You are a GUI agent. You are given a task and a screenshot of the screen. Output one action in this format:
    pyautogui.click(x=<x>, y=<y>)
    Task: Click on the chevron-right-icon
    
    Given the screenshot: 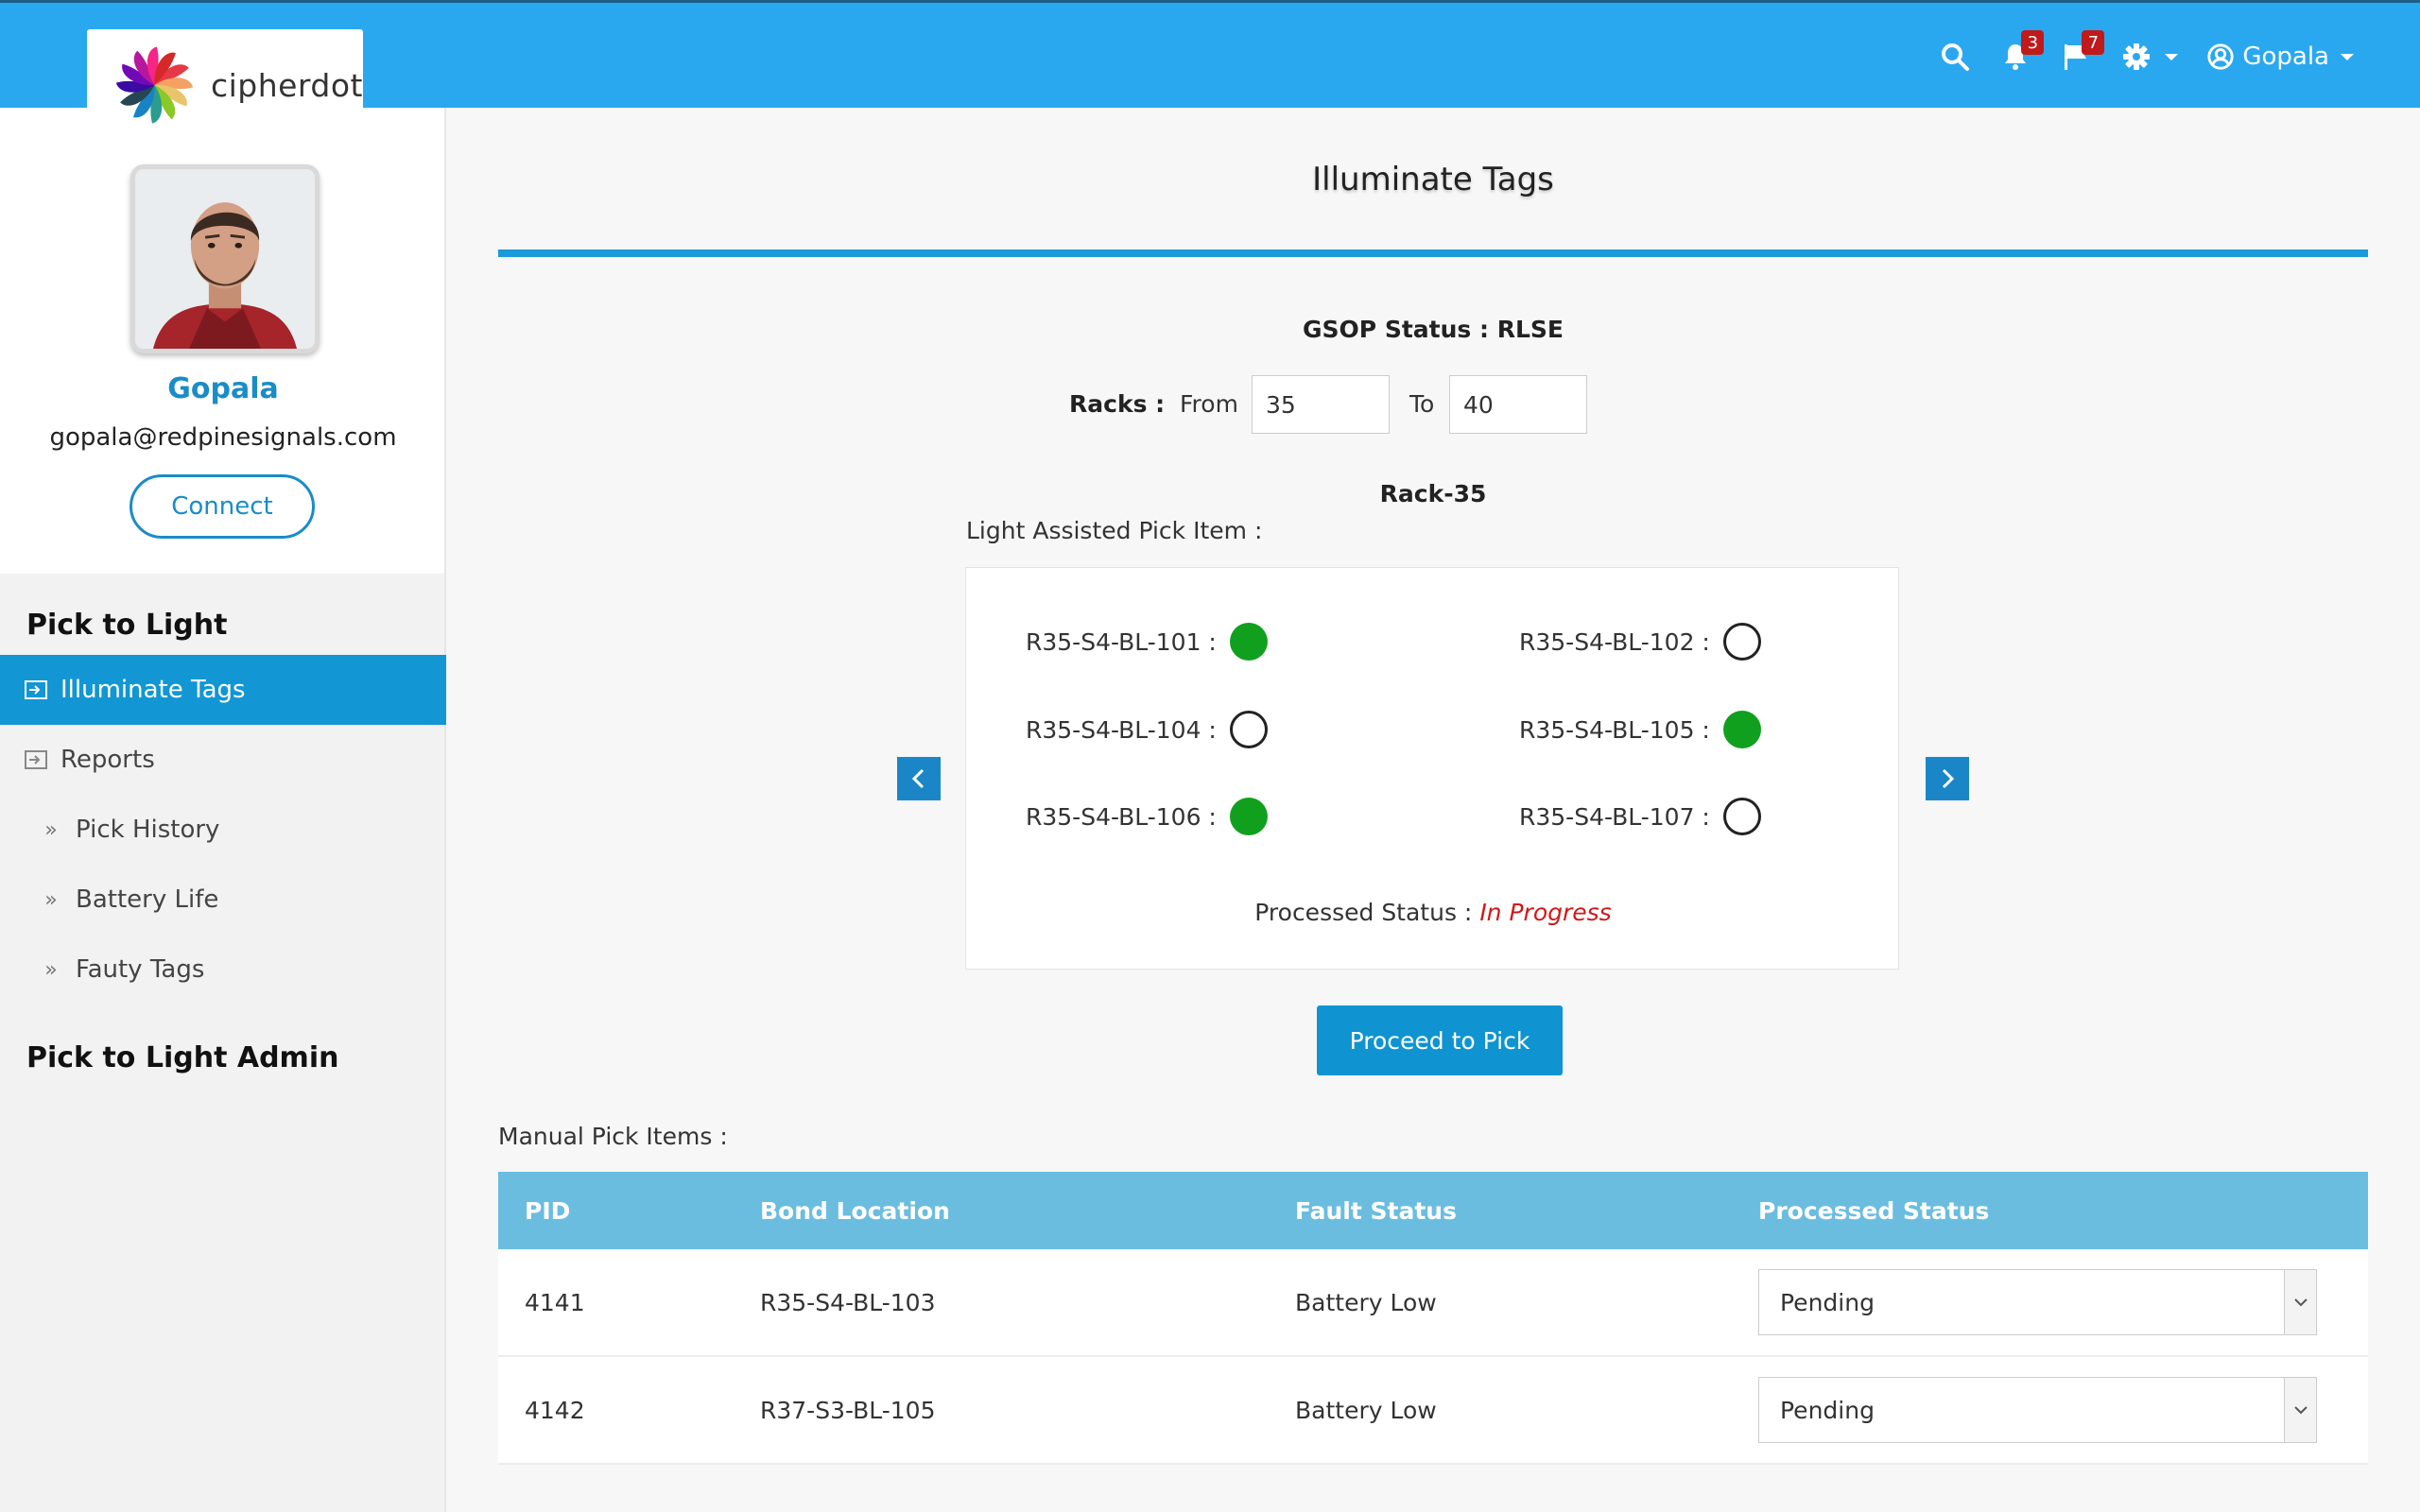 What is the action you would take?
    pyautogui.click(x=1949, y=778)
    